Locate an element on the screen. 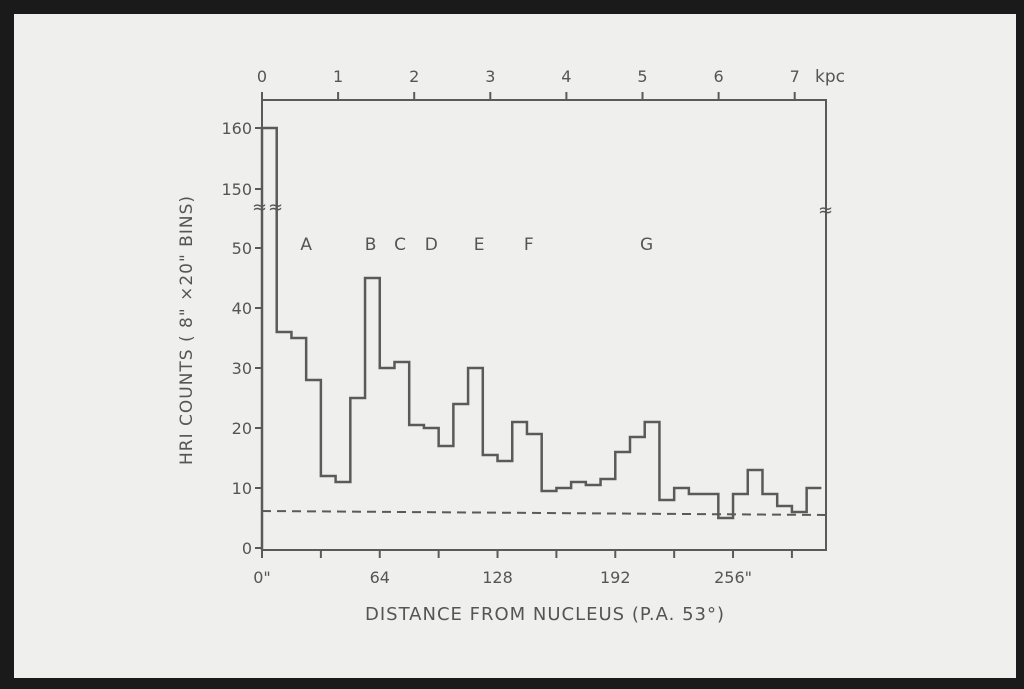 This screenshot has width=1024, height=689. y-tick-label: 30 is located at coordinates (242, 368).